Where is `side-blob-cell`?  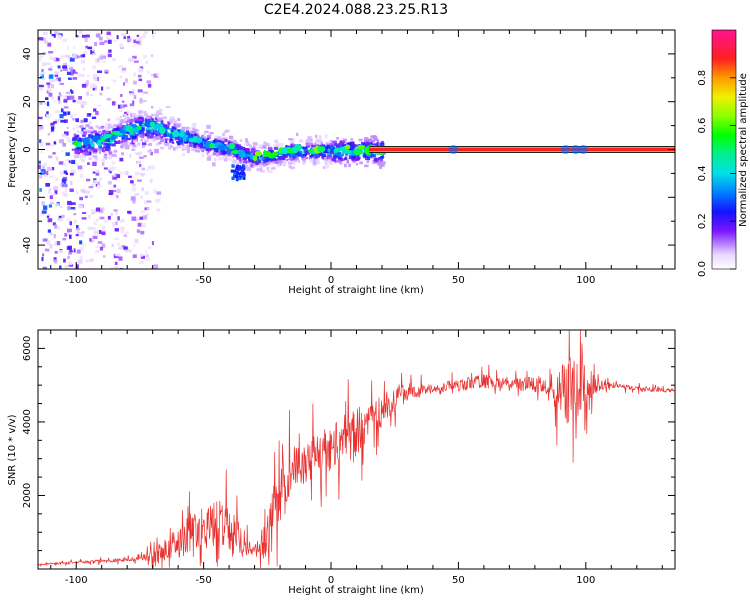
side-blob-cell is located at coordinates (233, 178).